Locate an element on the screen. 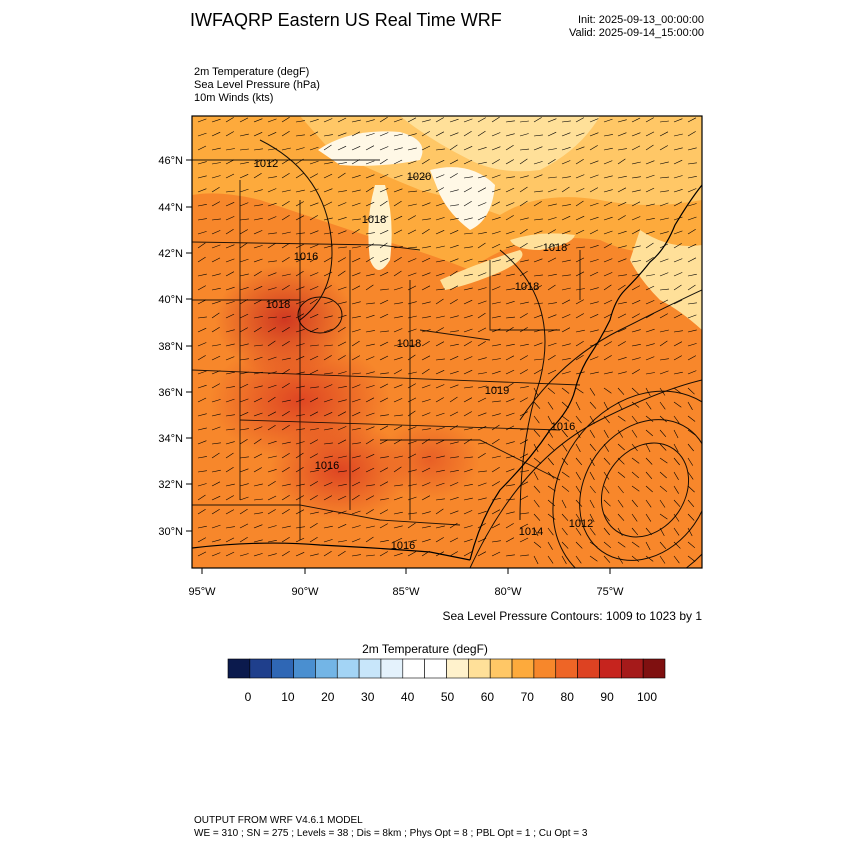 The width and height of the screenshot is (850, 850). pressure-label: 1018 is located at coordinates (555, 248).